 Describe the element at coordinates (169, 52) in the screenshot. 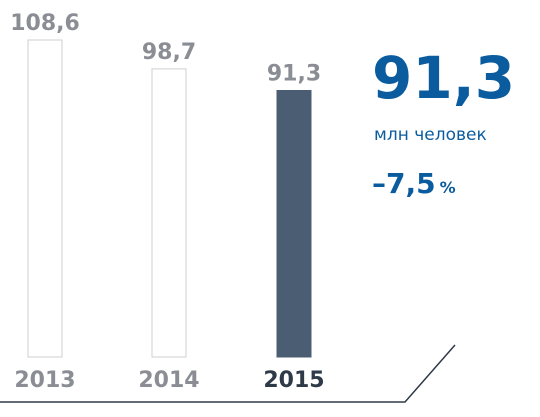

I see `value-label: 98,7` at that location.